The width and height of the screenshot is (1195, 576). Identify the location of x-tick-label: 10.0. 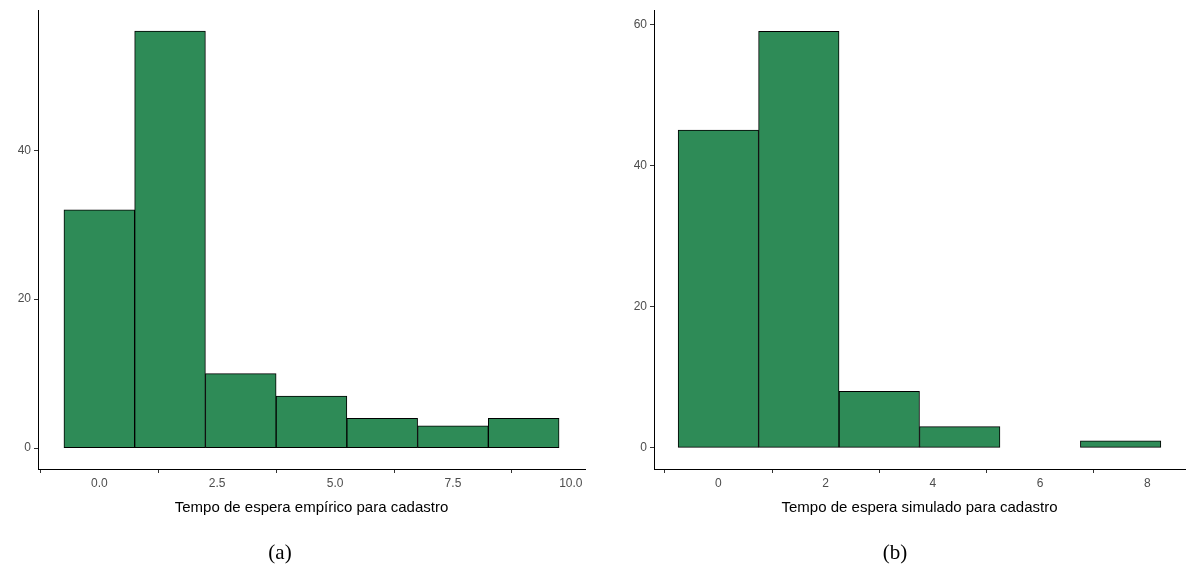
(571, 482).